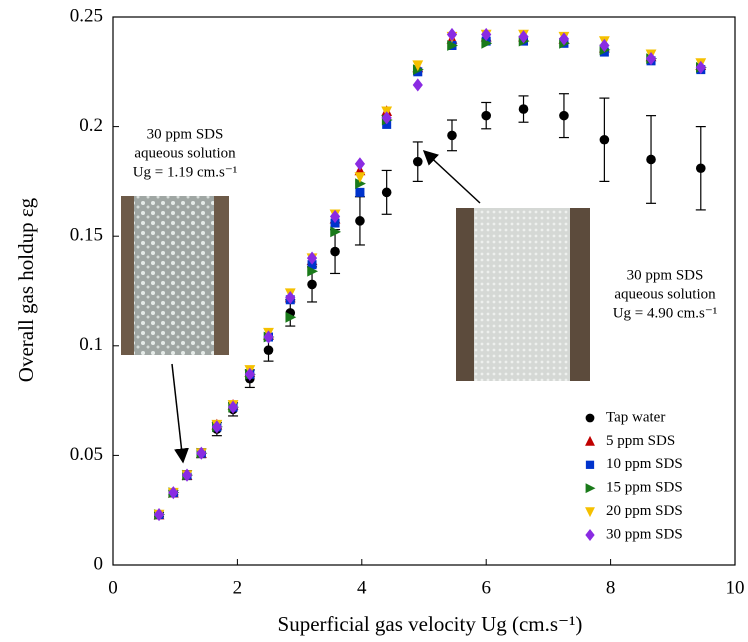 Image resolution: width=748 pixels, height=642 pixels. Describe the element at coordinates (635, 417) in the screenshot. I see `legend-label: Tap water` at that location.